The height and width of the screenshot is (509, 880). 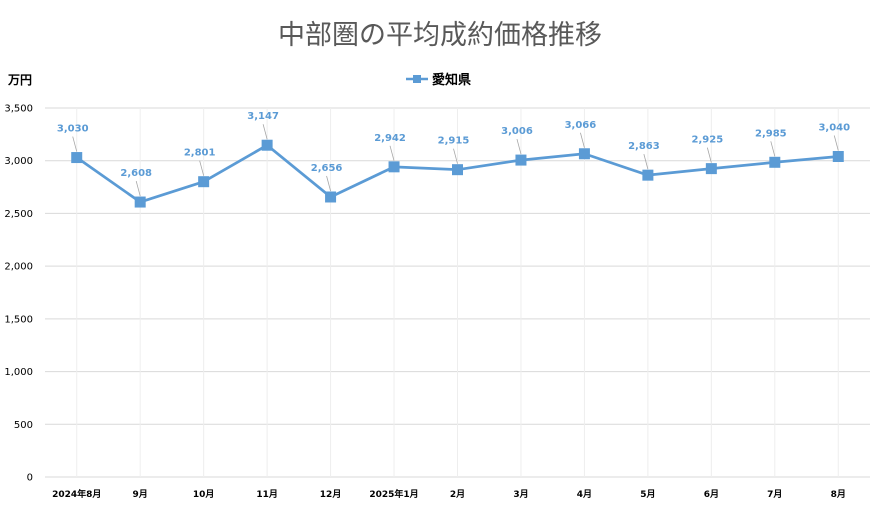 What do you see at coordinates (644, 146) in the screenshot?
I see `data-label: 2,863` at bounding box center [644, 146].